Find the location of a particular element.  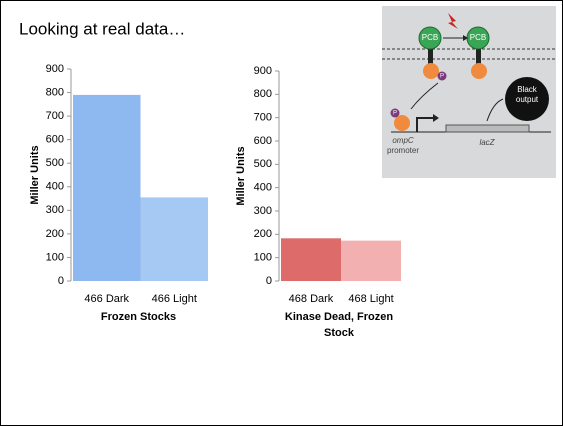

regulator is located at coordinates (402, 123).